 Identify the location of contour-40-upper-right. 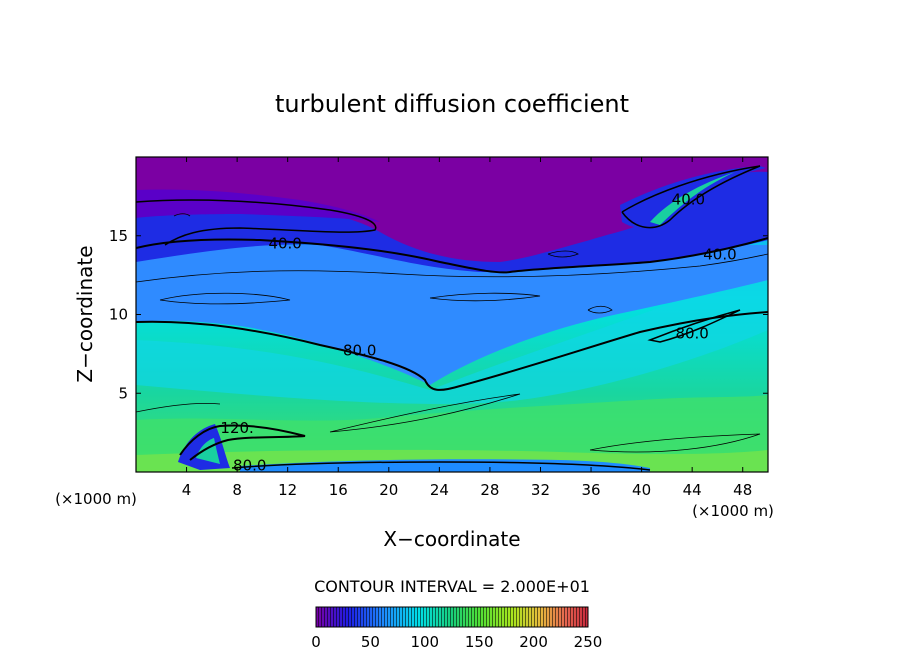
(691, 197).